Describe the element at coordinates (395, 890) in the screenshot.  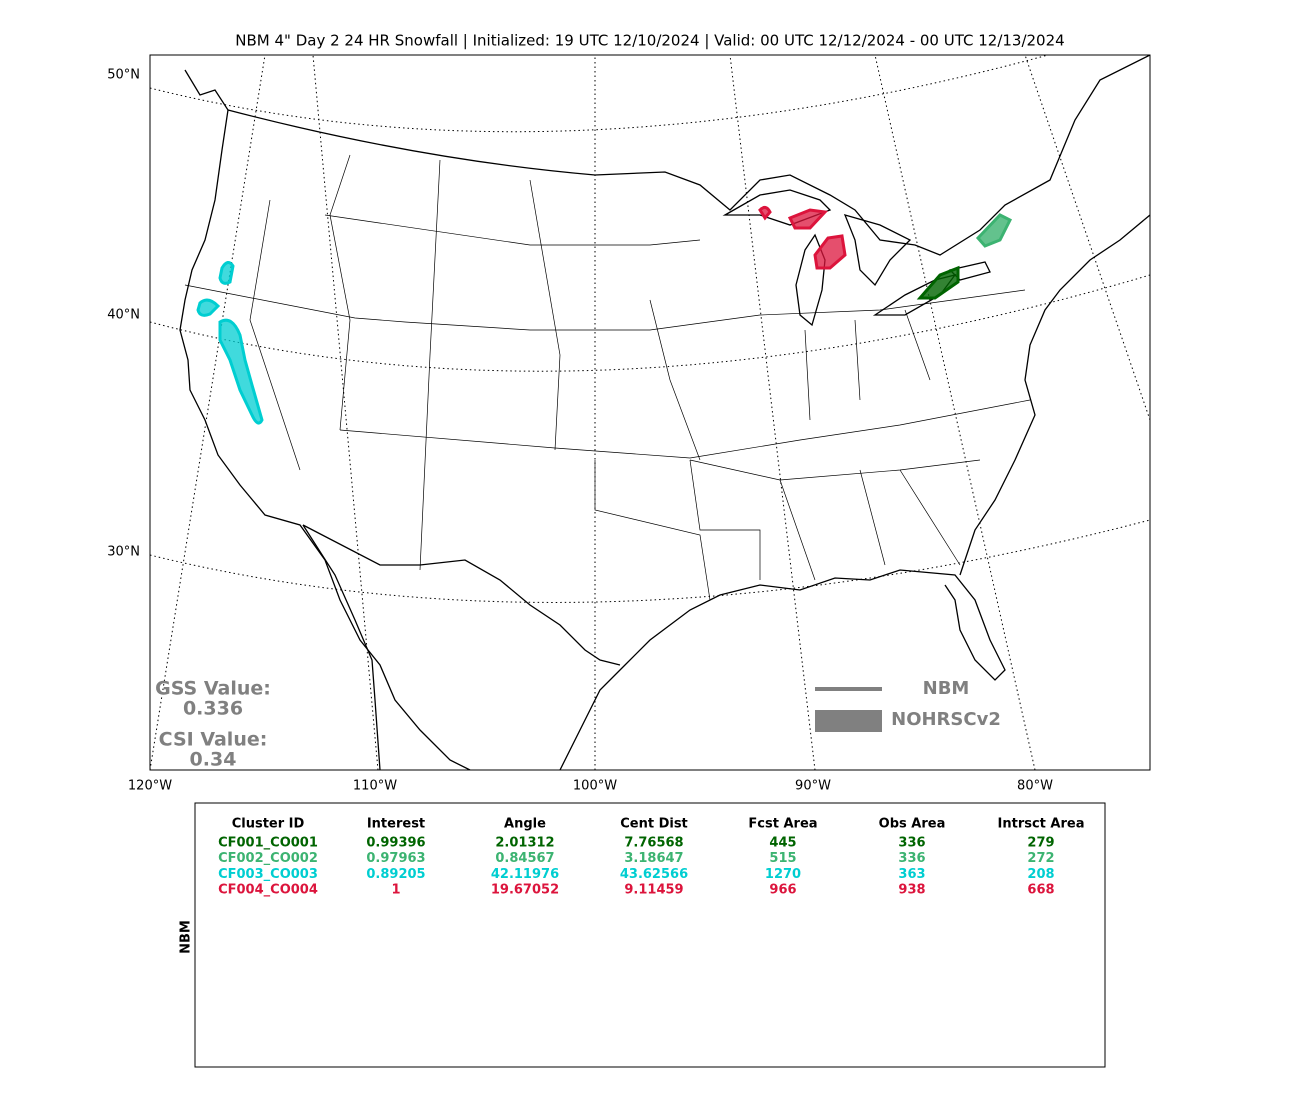
I see `table-cell: 1` at that location.